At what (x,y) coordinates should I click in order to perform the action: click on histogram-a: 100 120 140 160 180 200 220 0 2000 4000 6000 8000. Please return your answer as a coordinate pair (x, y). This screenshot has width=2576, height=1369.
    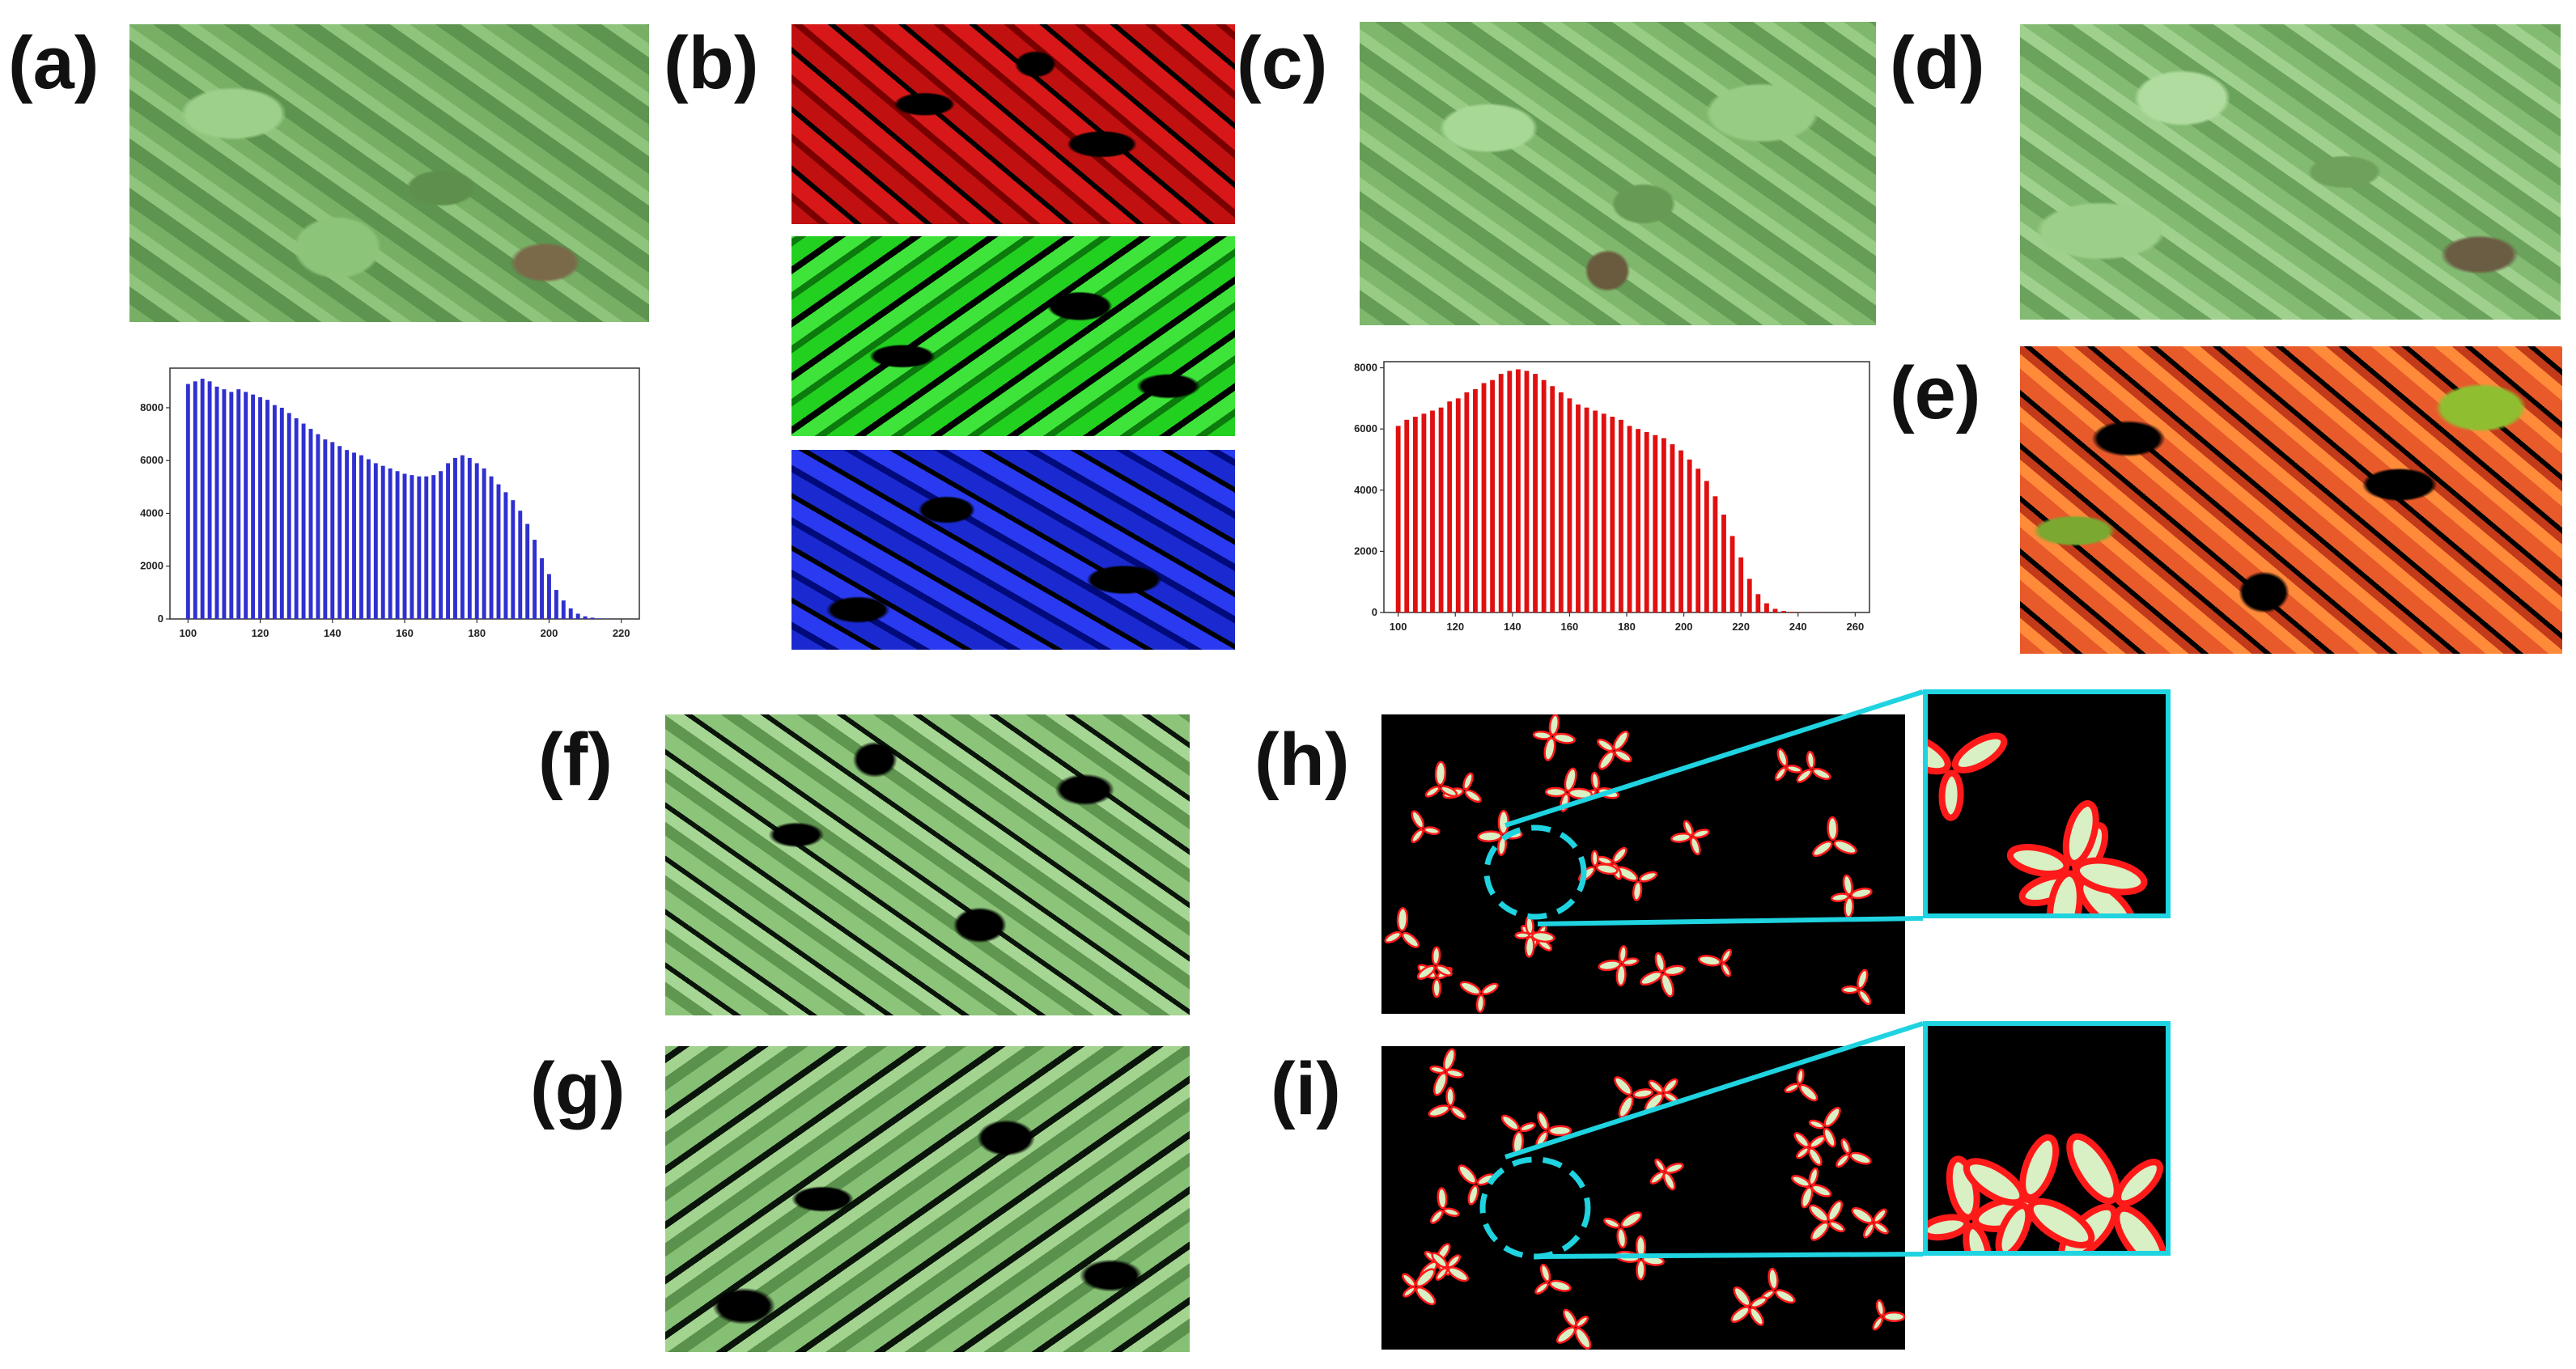
    Looking at the image, I should click on (388, 505).